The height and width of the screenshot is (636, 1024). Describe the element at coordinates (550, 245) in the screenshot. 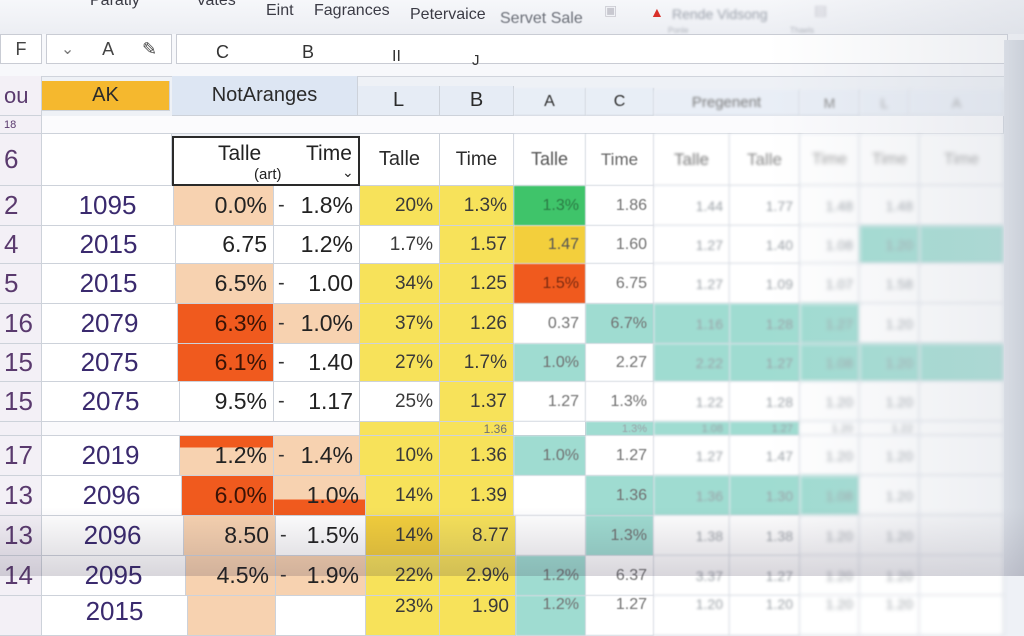

I see `talle-c-cell: 1.47` at that location.